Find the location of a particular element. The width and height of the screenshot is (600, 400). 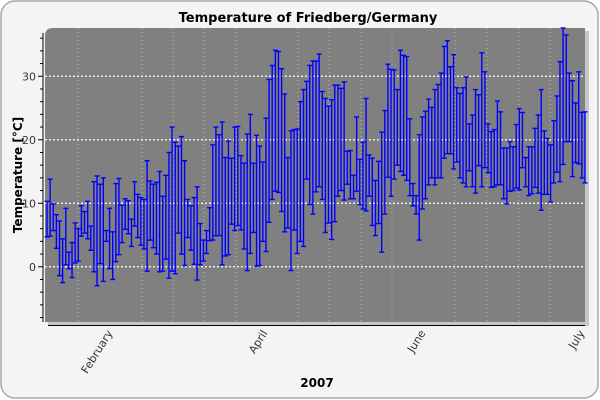

y-axis-ticks: 0 10 20 30 is located at coordinates (32, 178).